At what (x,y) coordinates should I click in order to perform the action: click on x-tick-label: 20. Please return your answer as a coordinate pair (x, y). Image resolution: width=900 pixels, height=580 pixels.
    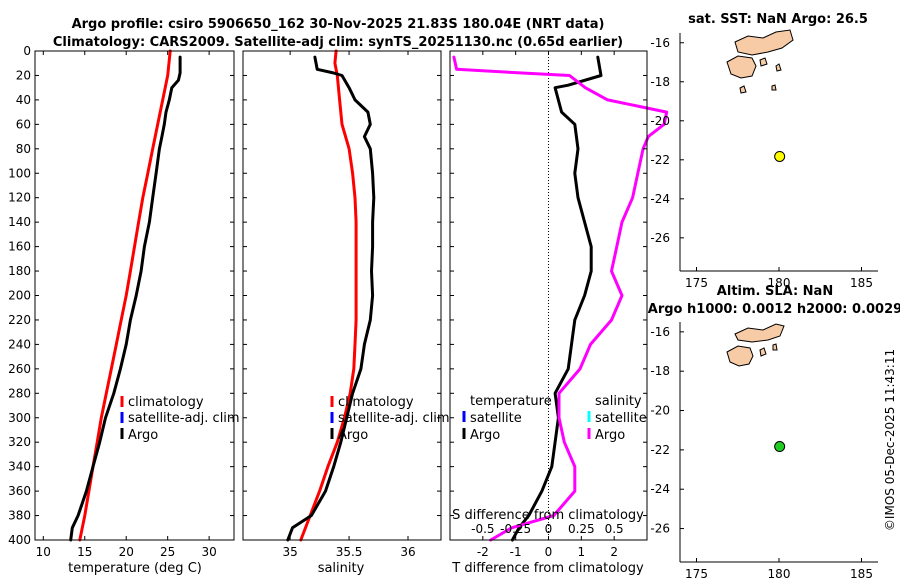
    Looking at the image, I should click on (126, 552).